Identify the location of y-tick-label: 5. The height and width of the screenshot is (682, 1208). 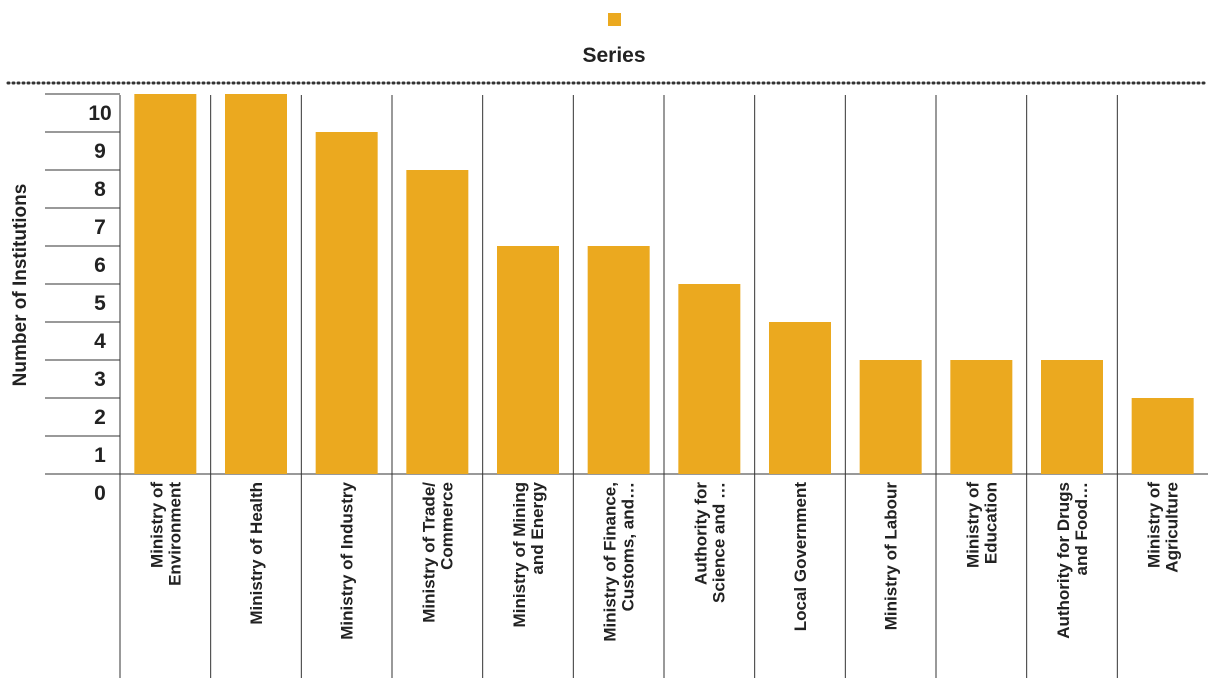
(100, 303).